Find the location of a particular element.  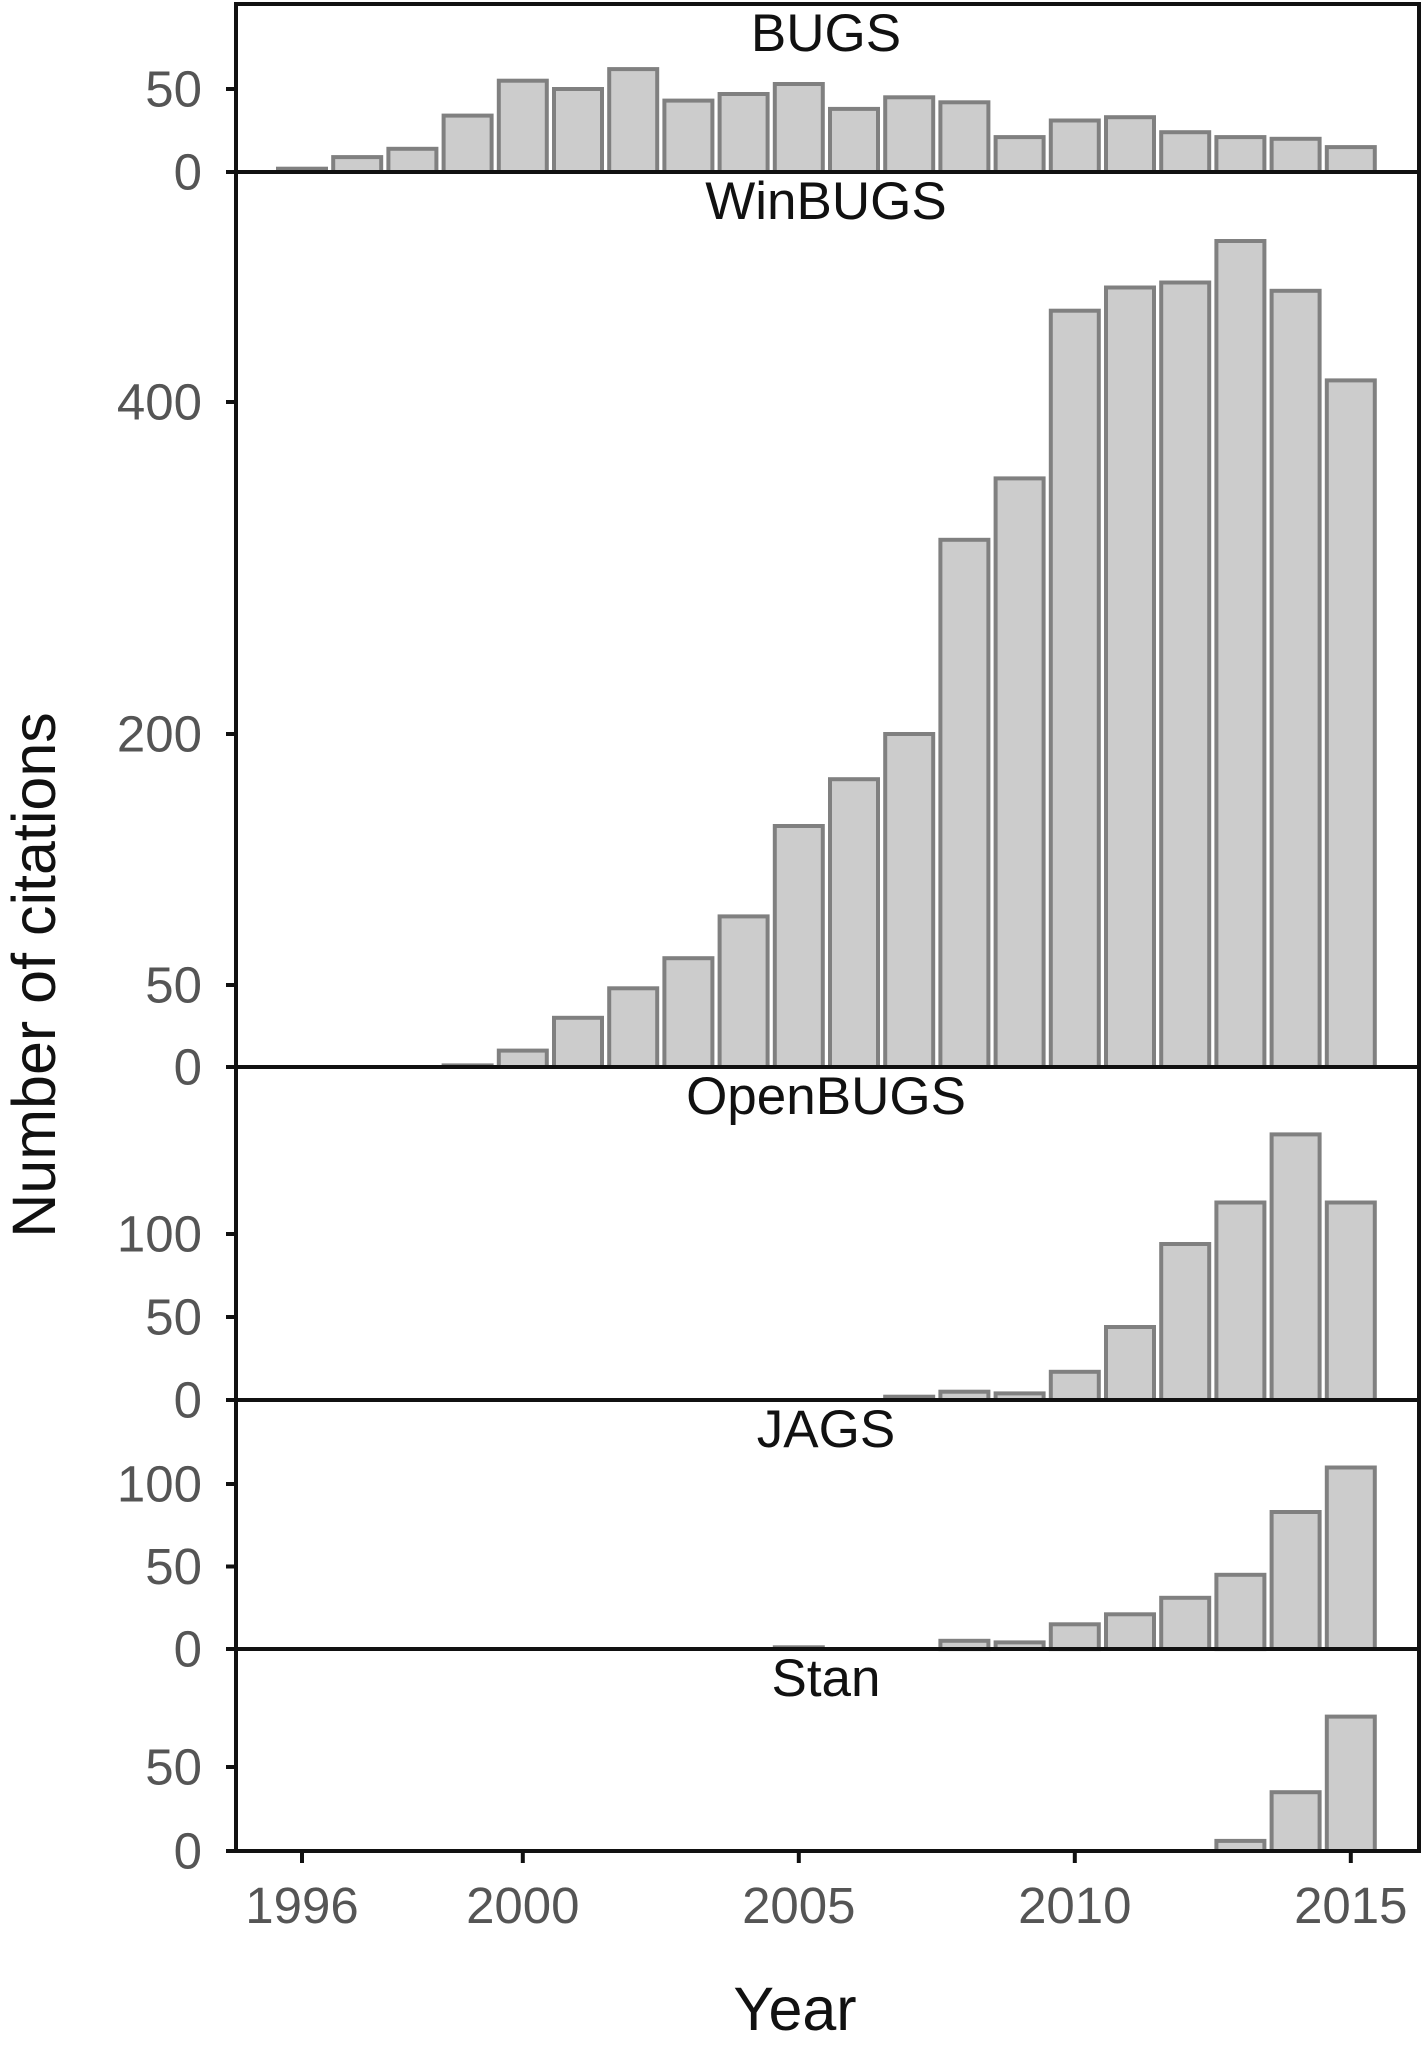

panel-title: JAGS is located at coordinates (826, 1429).